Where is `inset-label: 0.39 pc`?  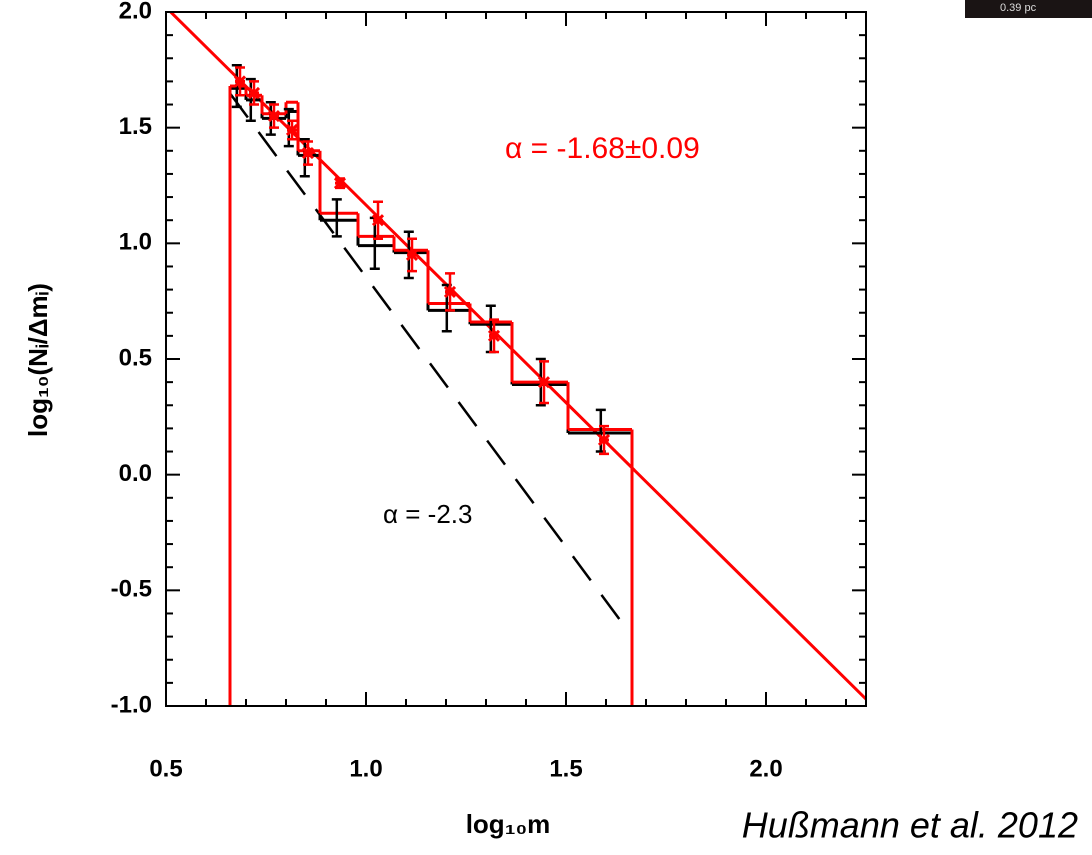
inset-label: 0.39 pc is located at coordinates (1018, 8).